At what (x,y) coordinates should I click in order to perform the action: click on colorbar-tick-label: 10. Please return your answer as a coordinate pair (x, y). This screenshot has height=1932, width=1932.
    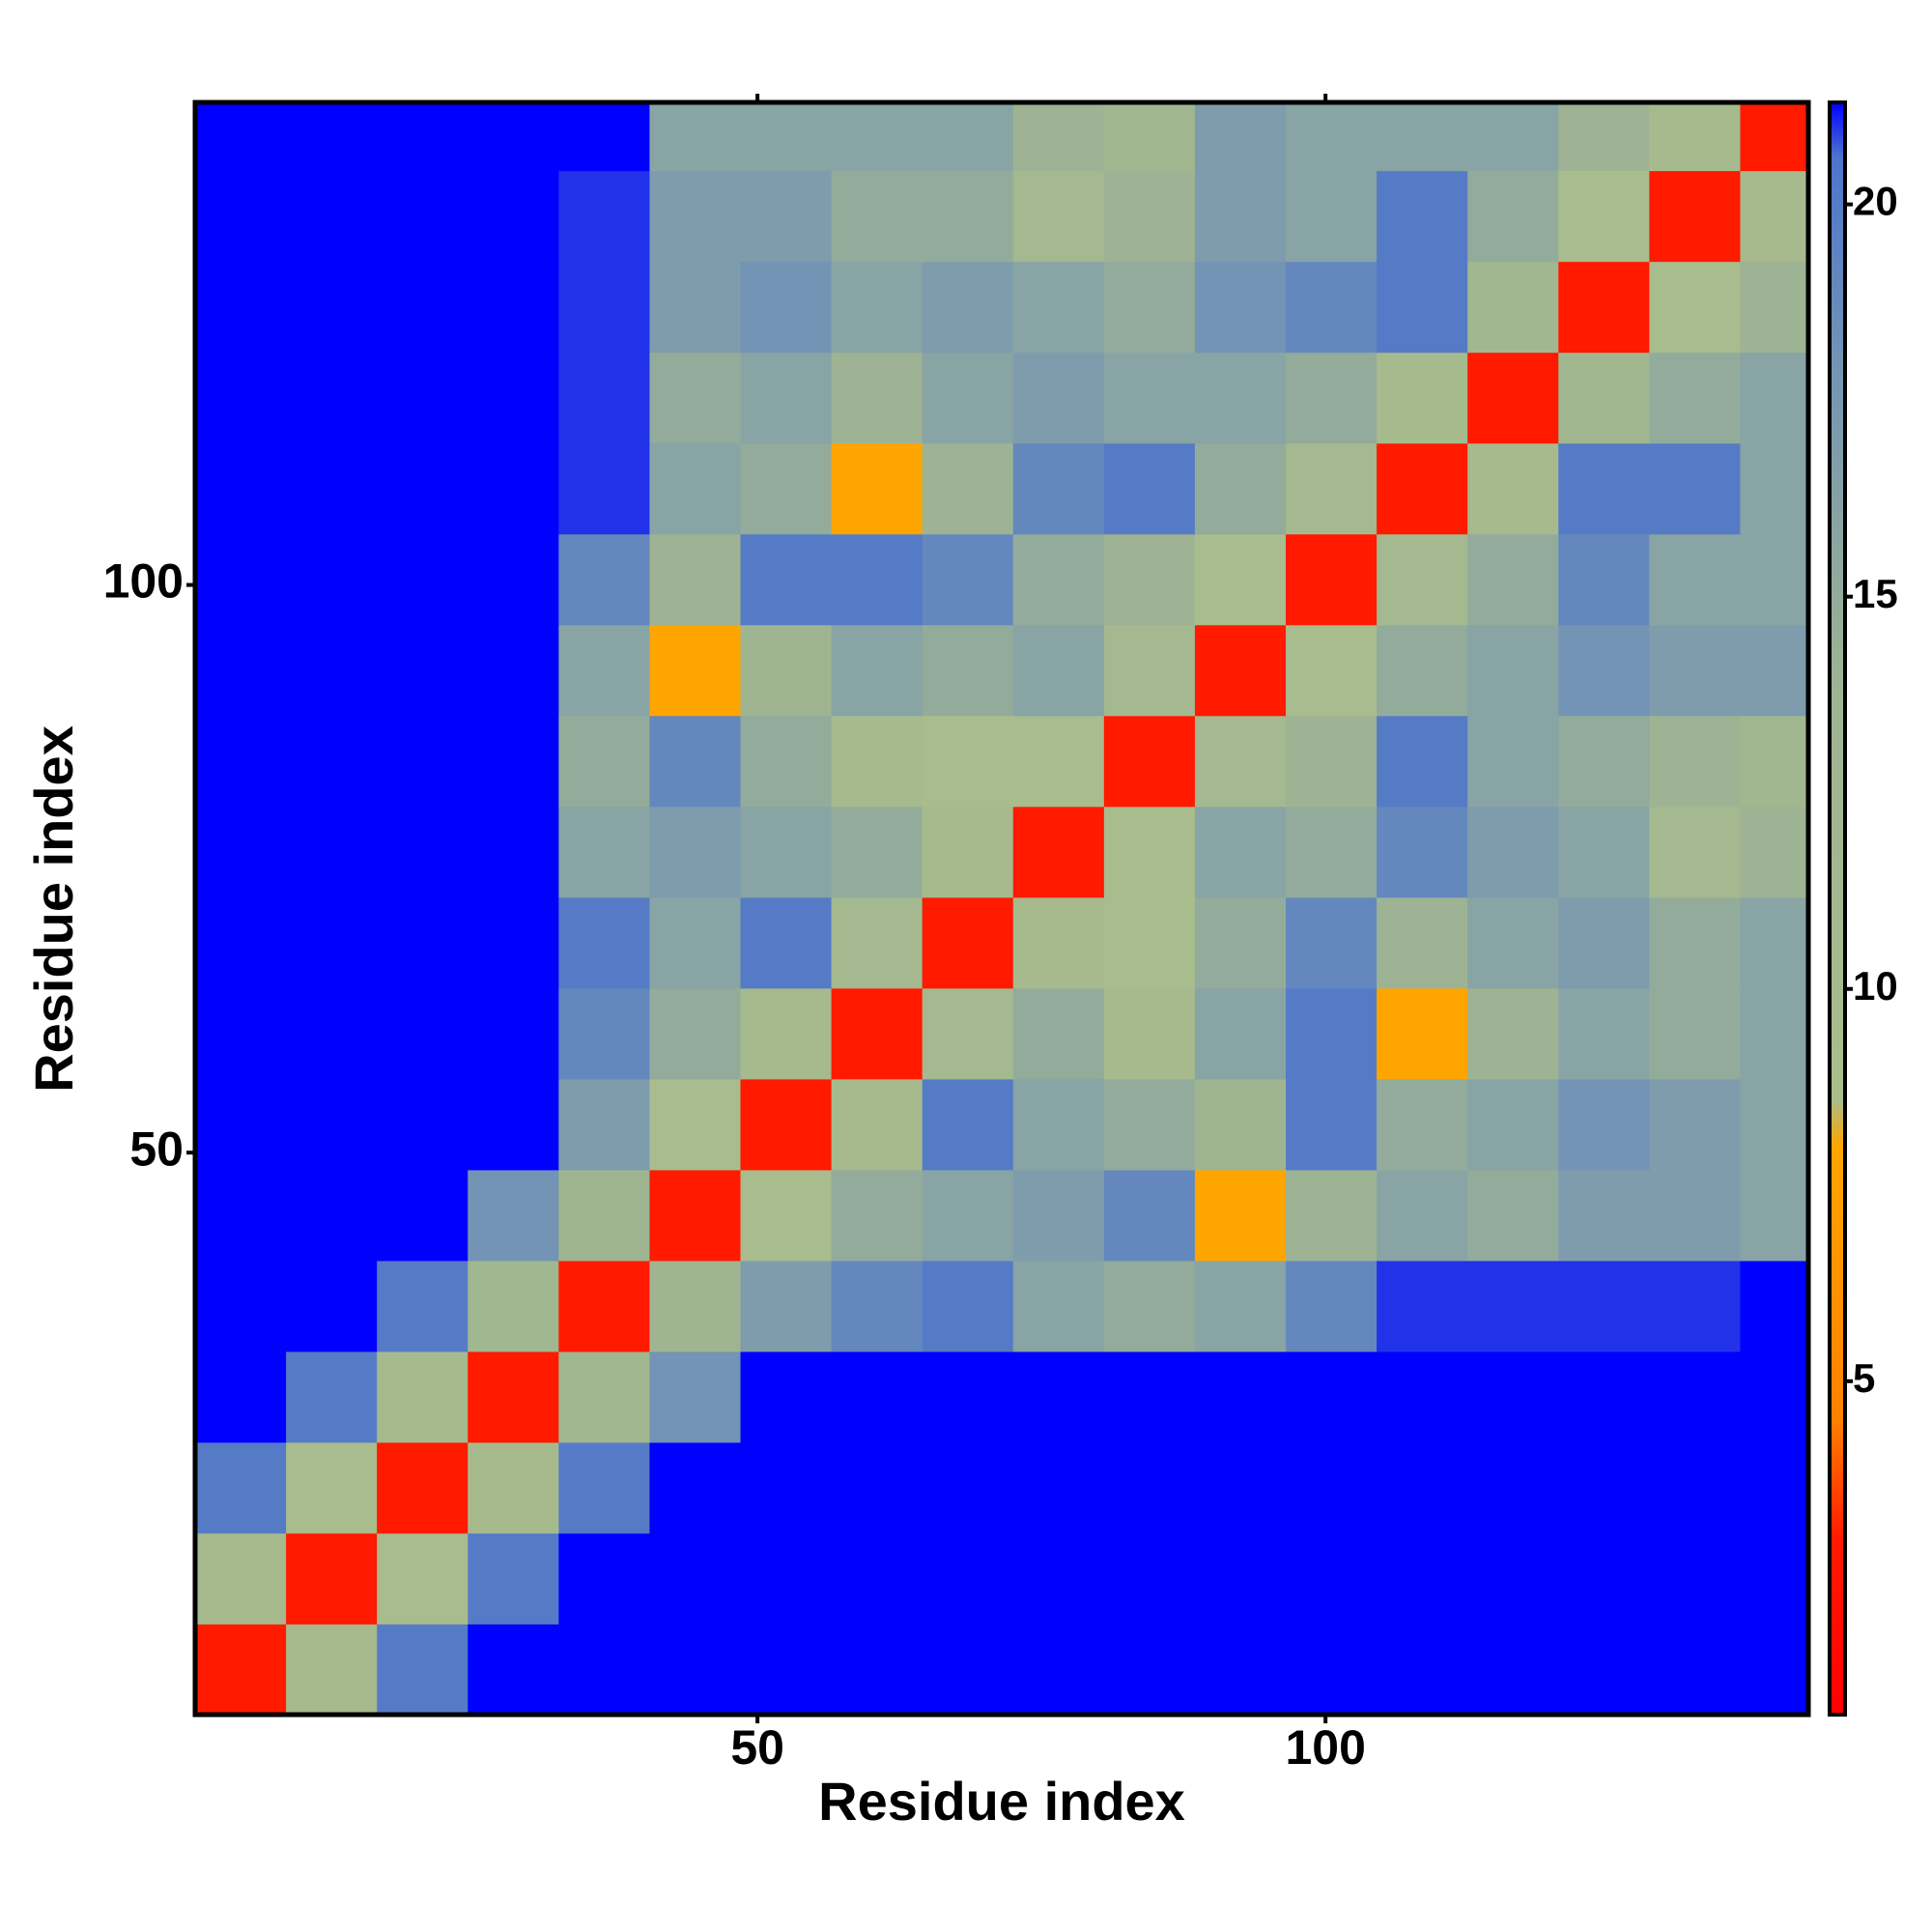
    Looking at the image, I should click on (1875, 986).